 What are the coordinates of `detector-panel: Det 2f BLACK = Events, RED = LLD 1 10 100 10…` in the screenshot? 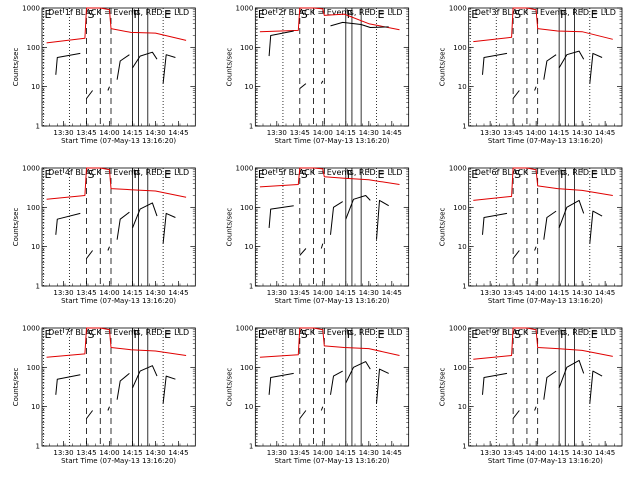 It's located at (317, 75).